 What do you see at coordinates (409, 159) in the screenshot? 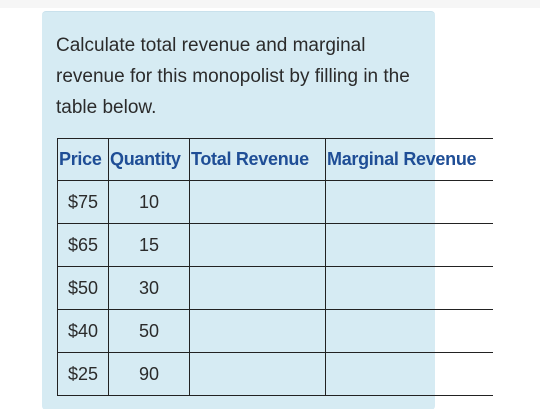
I see `header-marginal-revenue: Marginal Revenue` at bounding box center [409, 159].